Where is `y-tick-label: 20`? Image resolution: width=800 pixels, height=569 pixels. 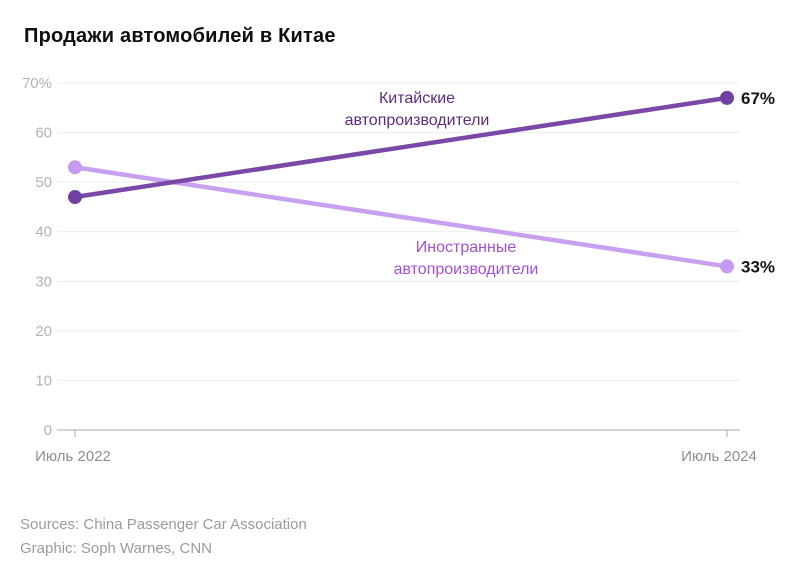 y-tick-label: 20 is located at coordinates (43, 331).